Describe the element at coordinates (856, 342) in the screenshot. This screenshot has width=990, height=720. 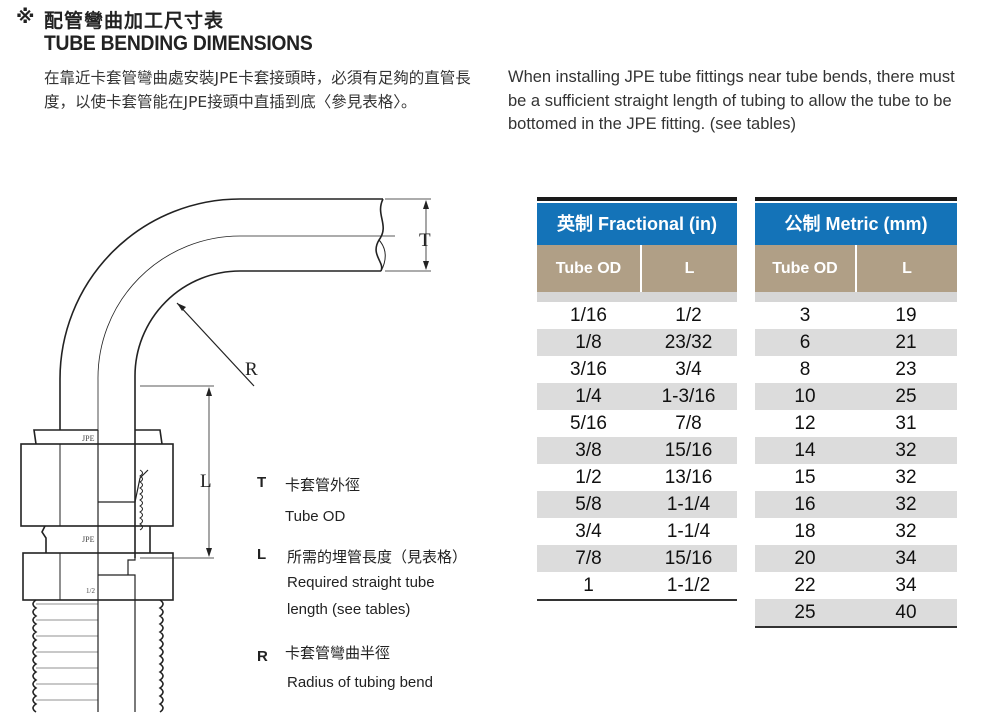
I see `table-row: 6 21` at that location.